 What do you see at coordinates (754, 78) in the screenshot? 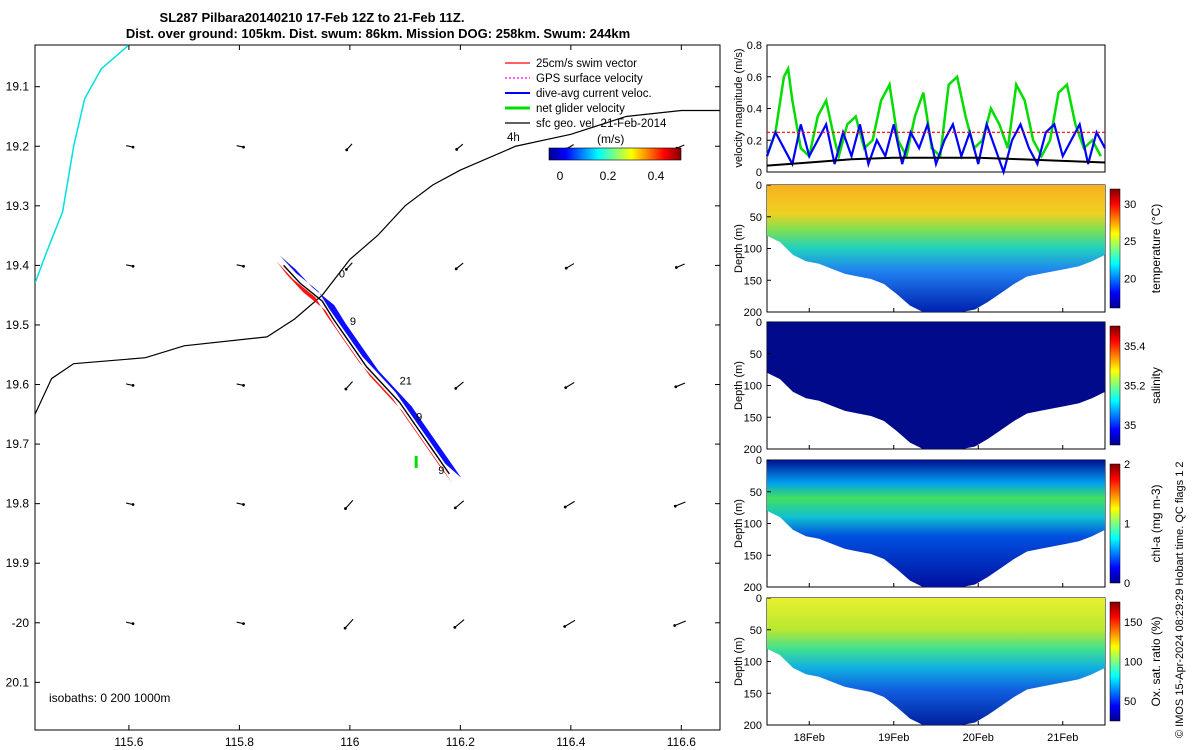
I see `vel-y-tick-label: 0.6` at bounding box center [754, 78].